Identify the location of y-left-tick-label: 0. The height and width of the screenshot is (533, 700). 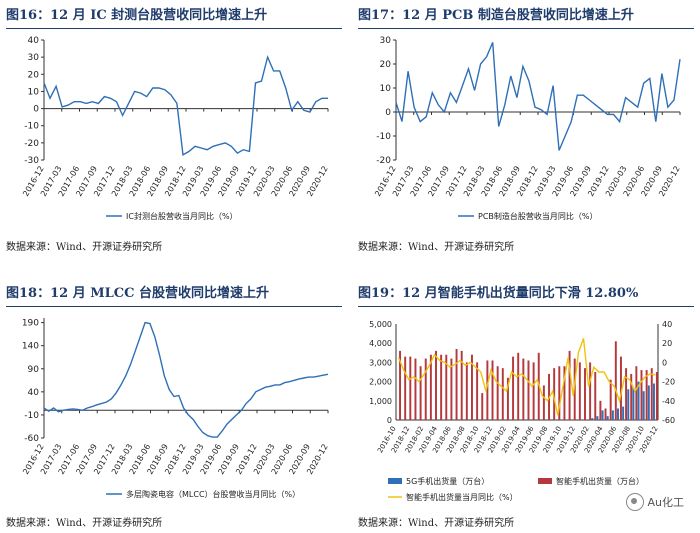
(389, 420).